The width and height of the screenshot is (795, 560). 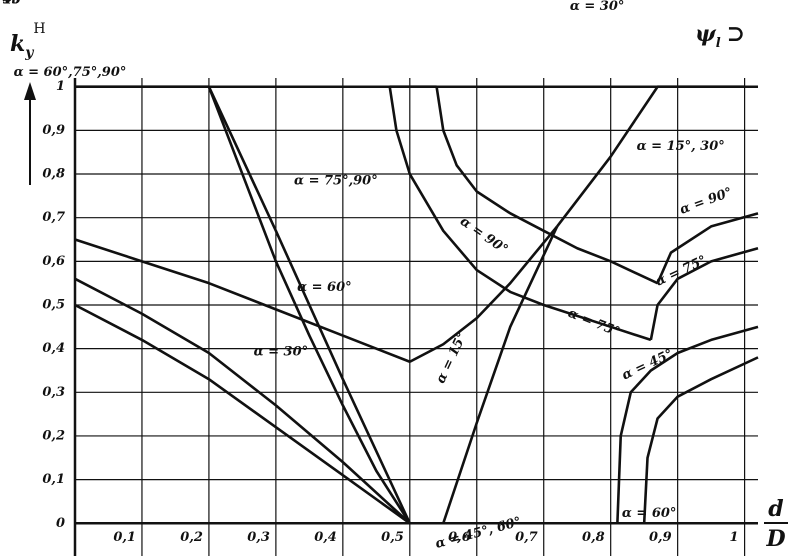 I want to click on y-label-base: k, so click(x=17, y=44).